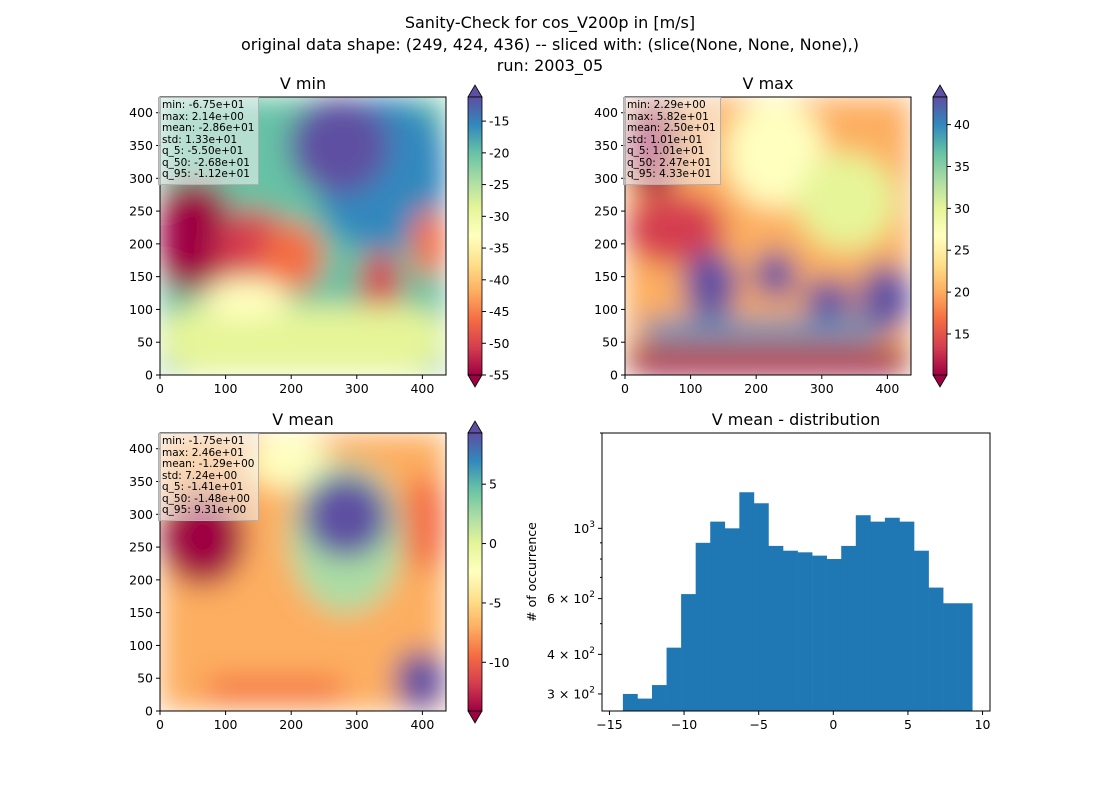 This screenshot has width=1100, height=800. Describe the element at coordinates (796, 572) in the screenshot. I see `histogram-frame` at that location.